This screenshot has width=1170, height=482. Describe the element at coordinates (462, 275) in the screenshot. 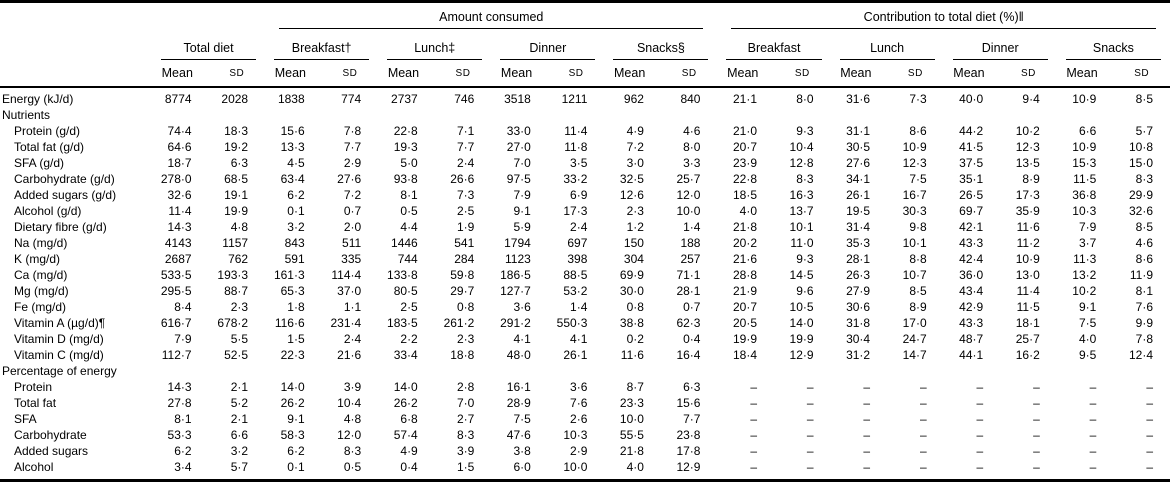

I see `cell-value: 59·8` at that location.